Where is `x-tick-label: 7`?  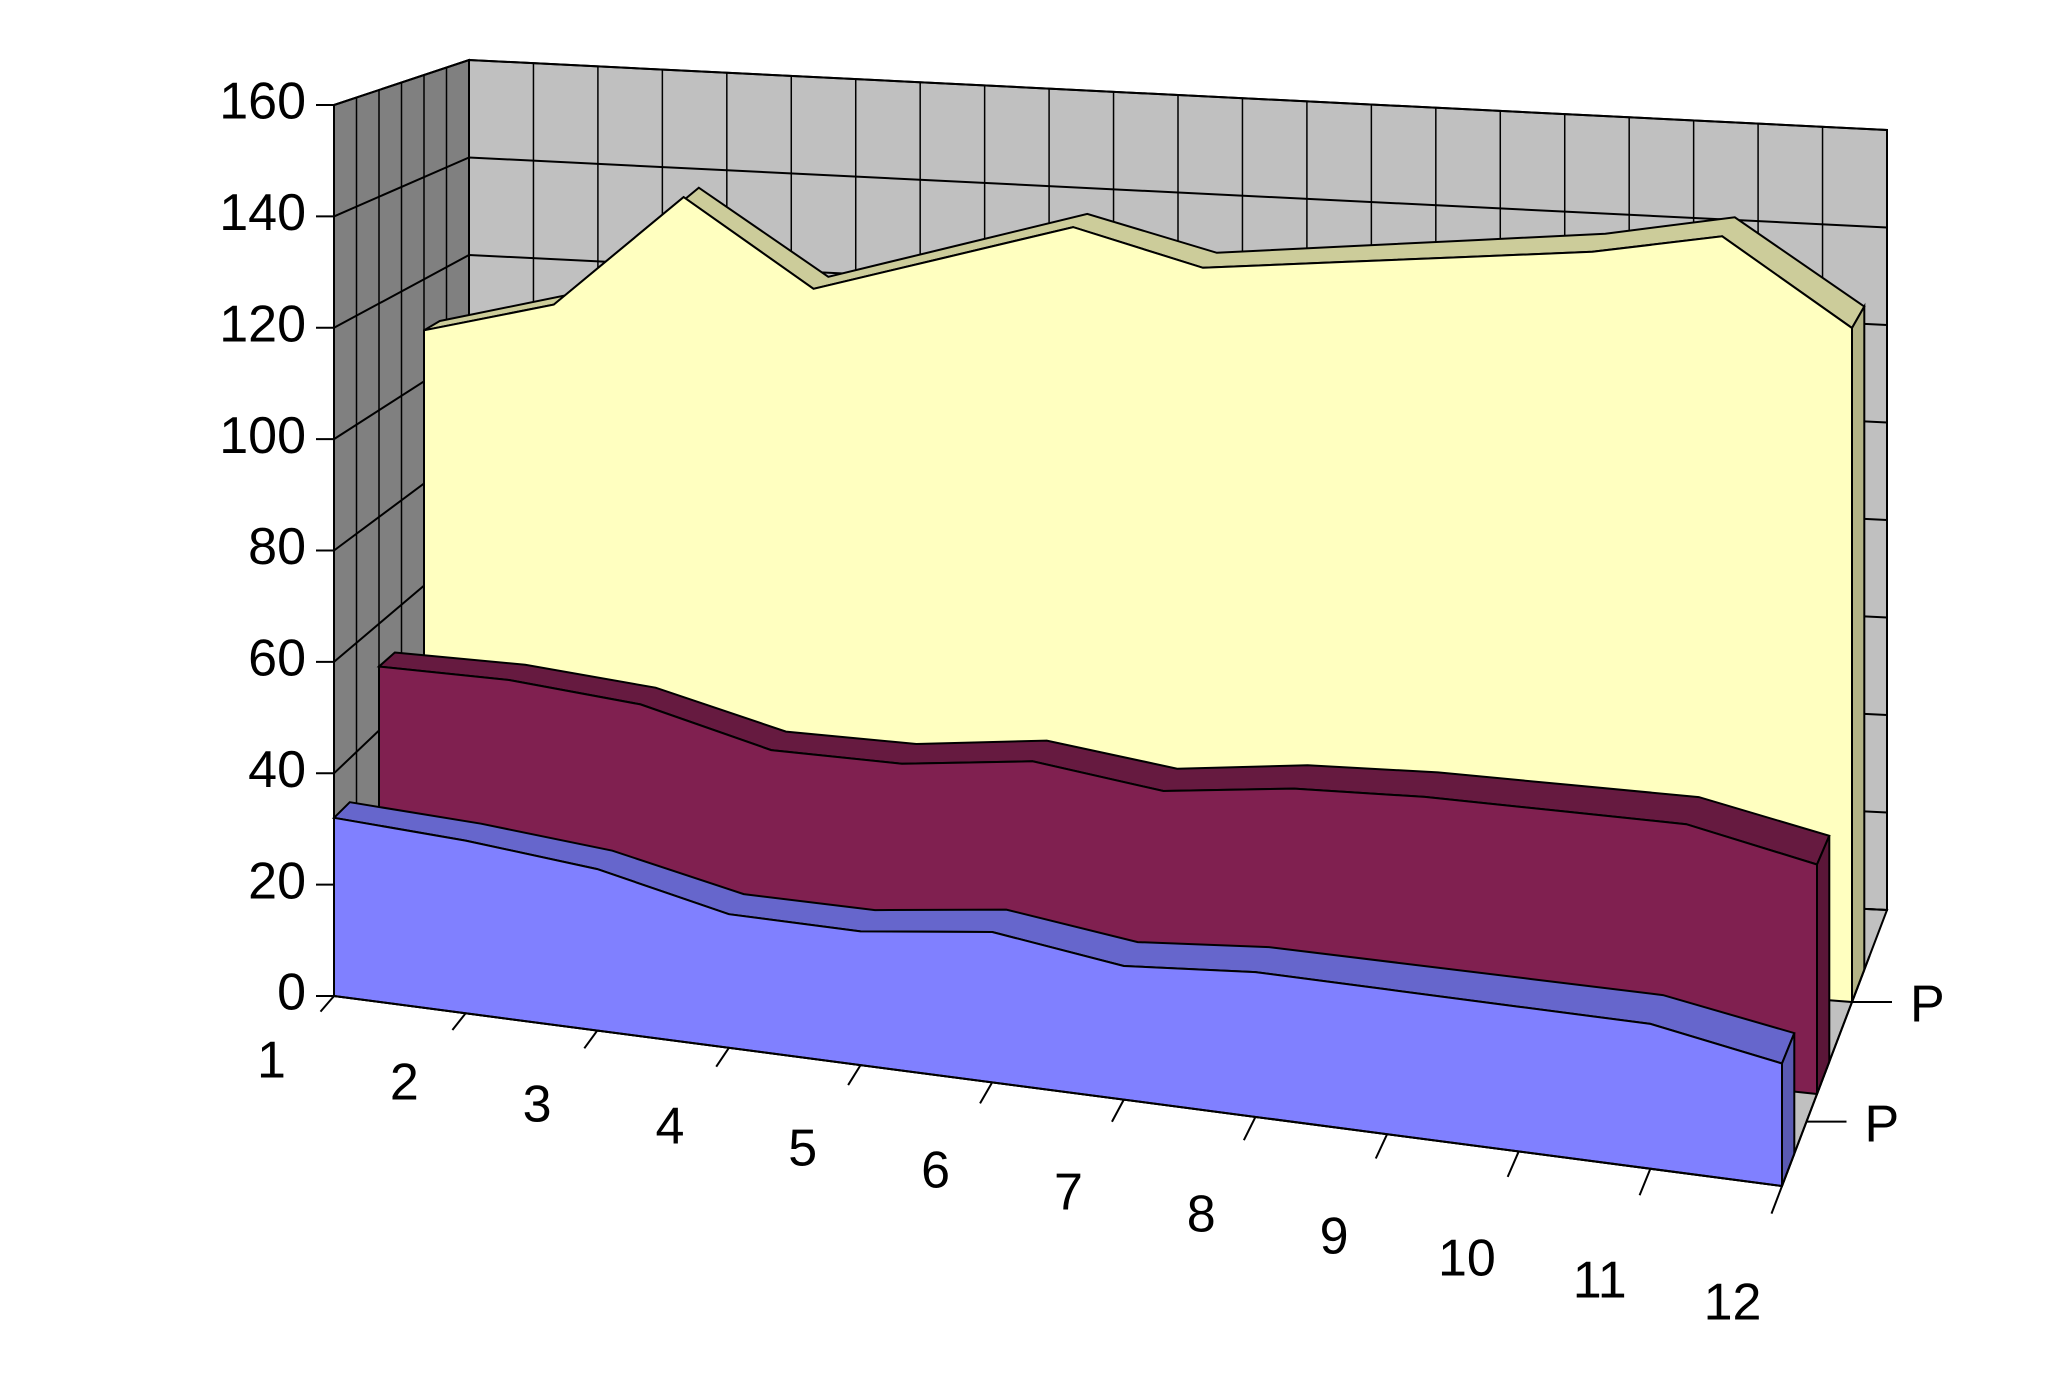
x-tick-label: 7 is located at coordinates (1068, 1192).